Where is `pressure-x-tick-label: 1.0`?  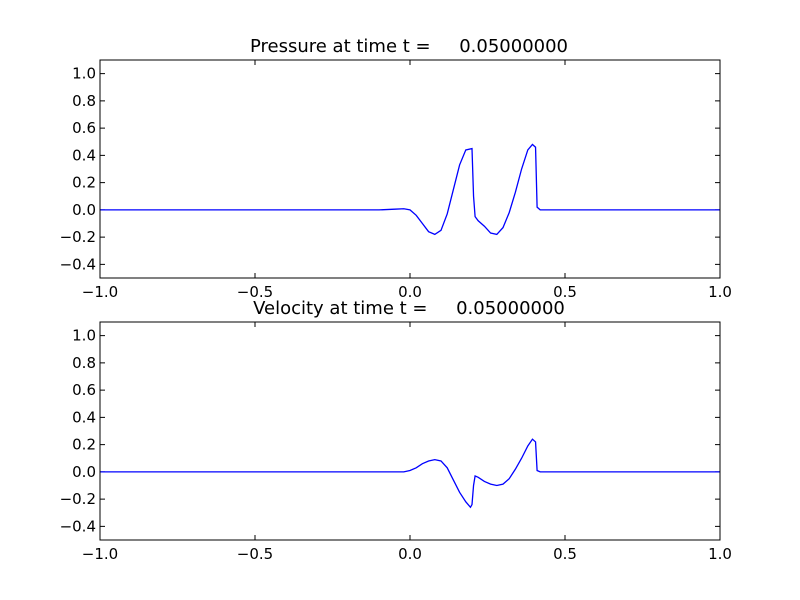 pressure-x-tick-label: 1.0 is located at coordinates (720, 292).